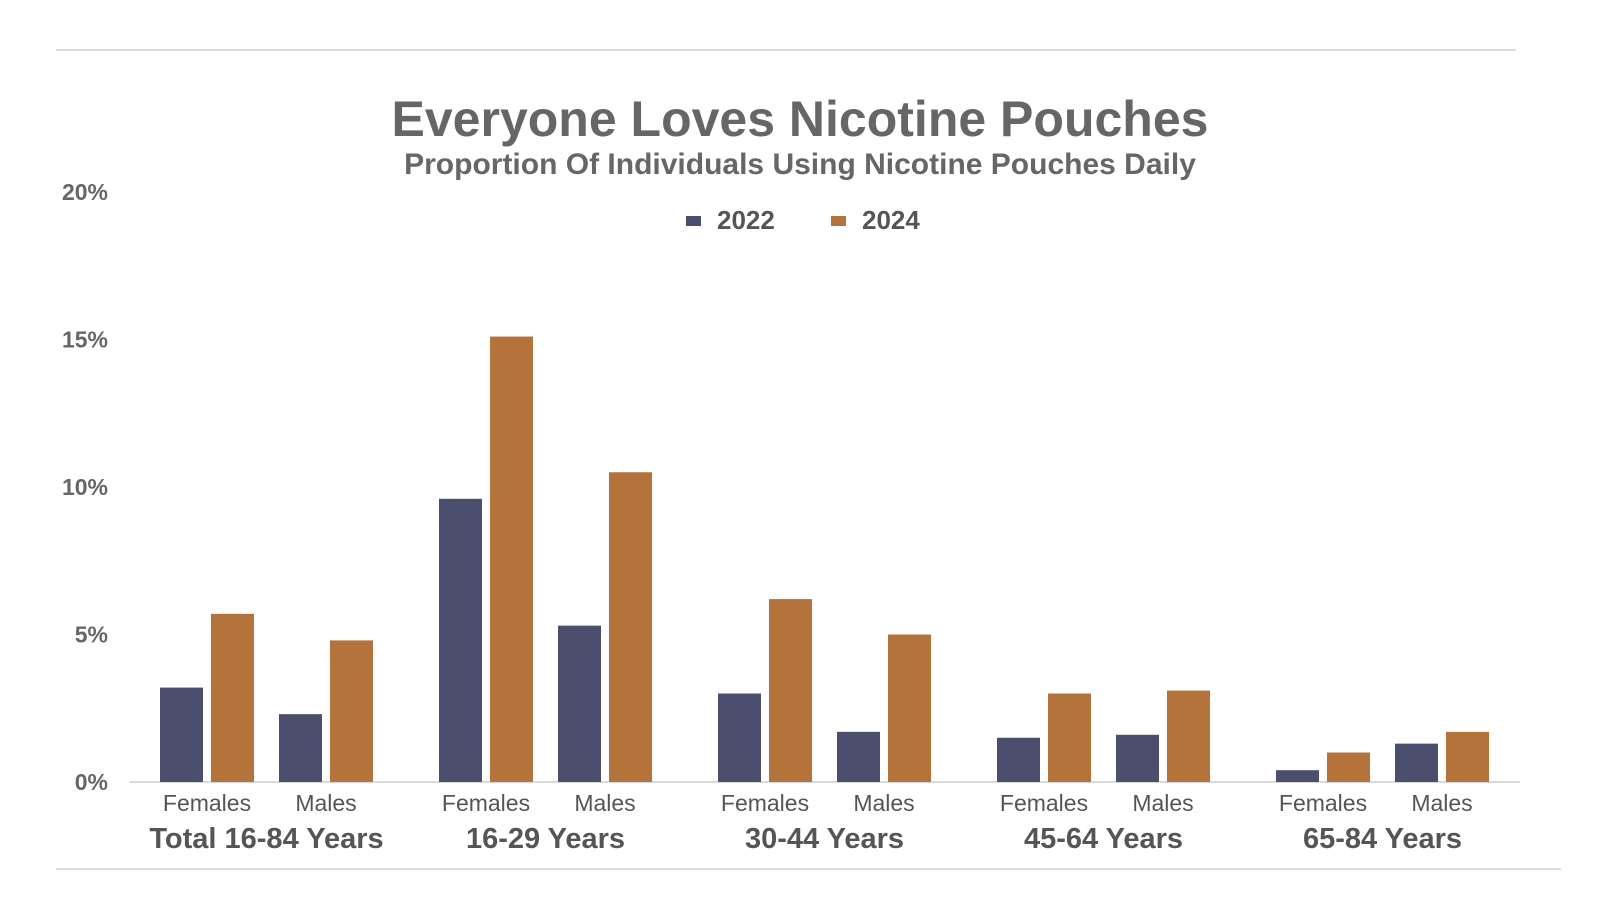 The image size is (1600, 900). I want to click on x-group-label: 65-84 Years, so click(1382, 839).